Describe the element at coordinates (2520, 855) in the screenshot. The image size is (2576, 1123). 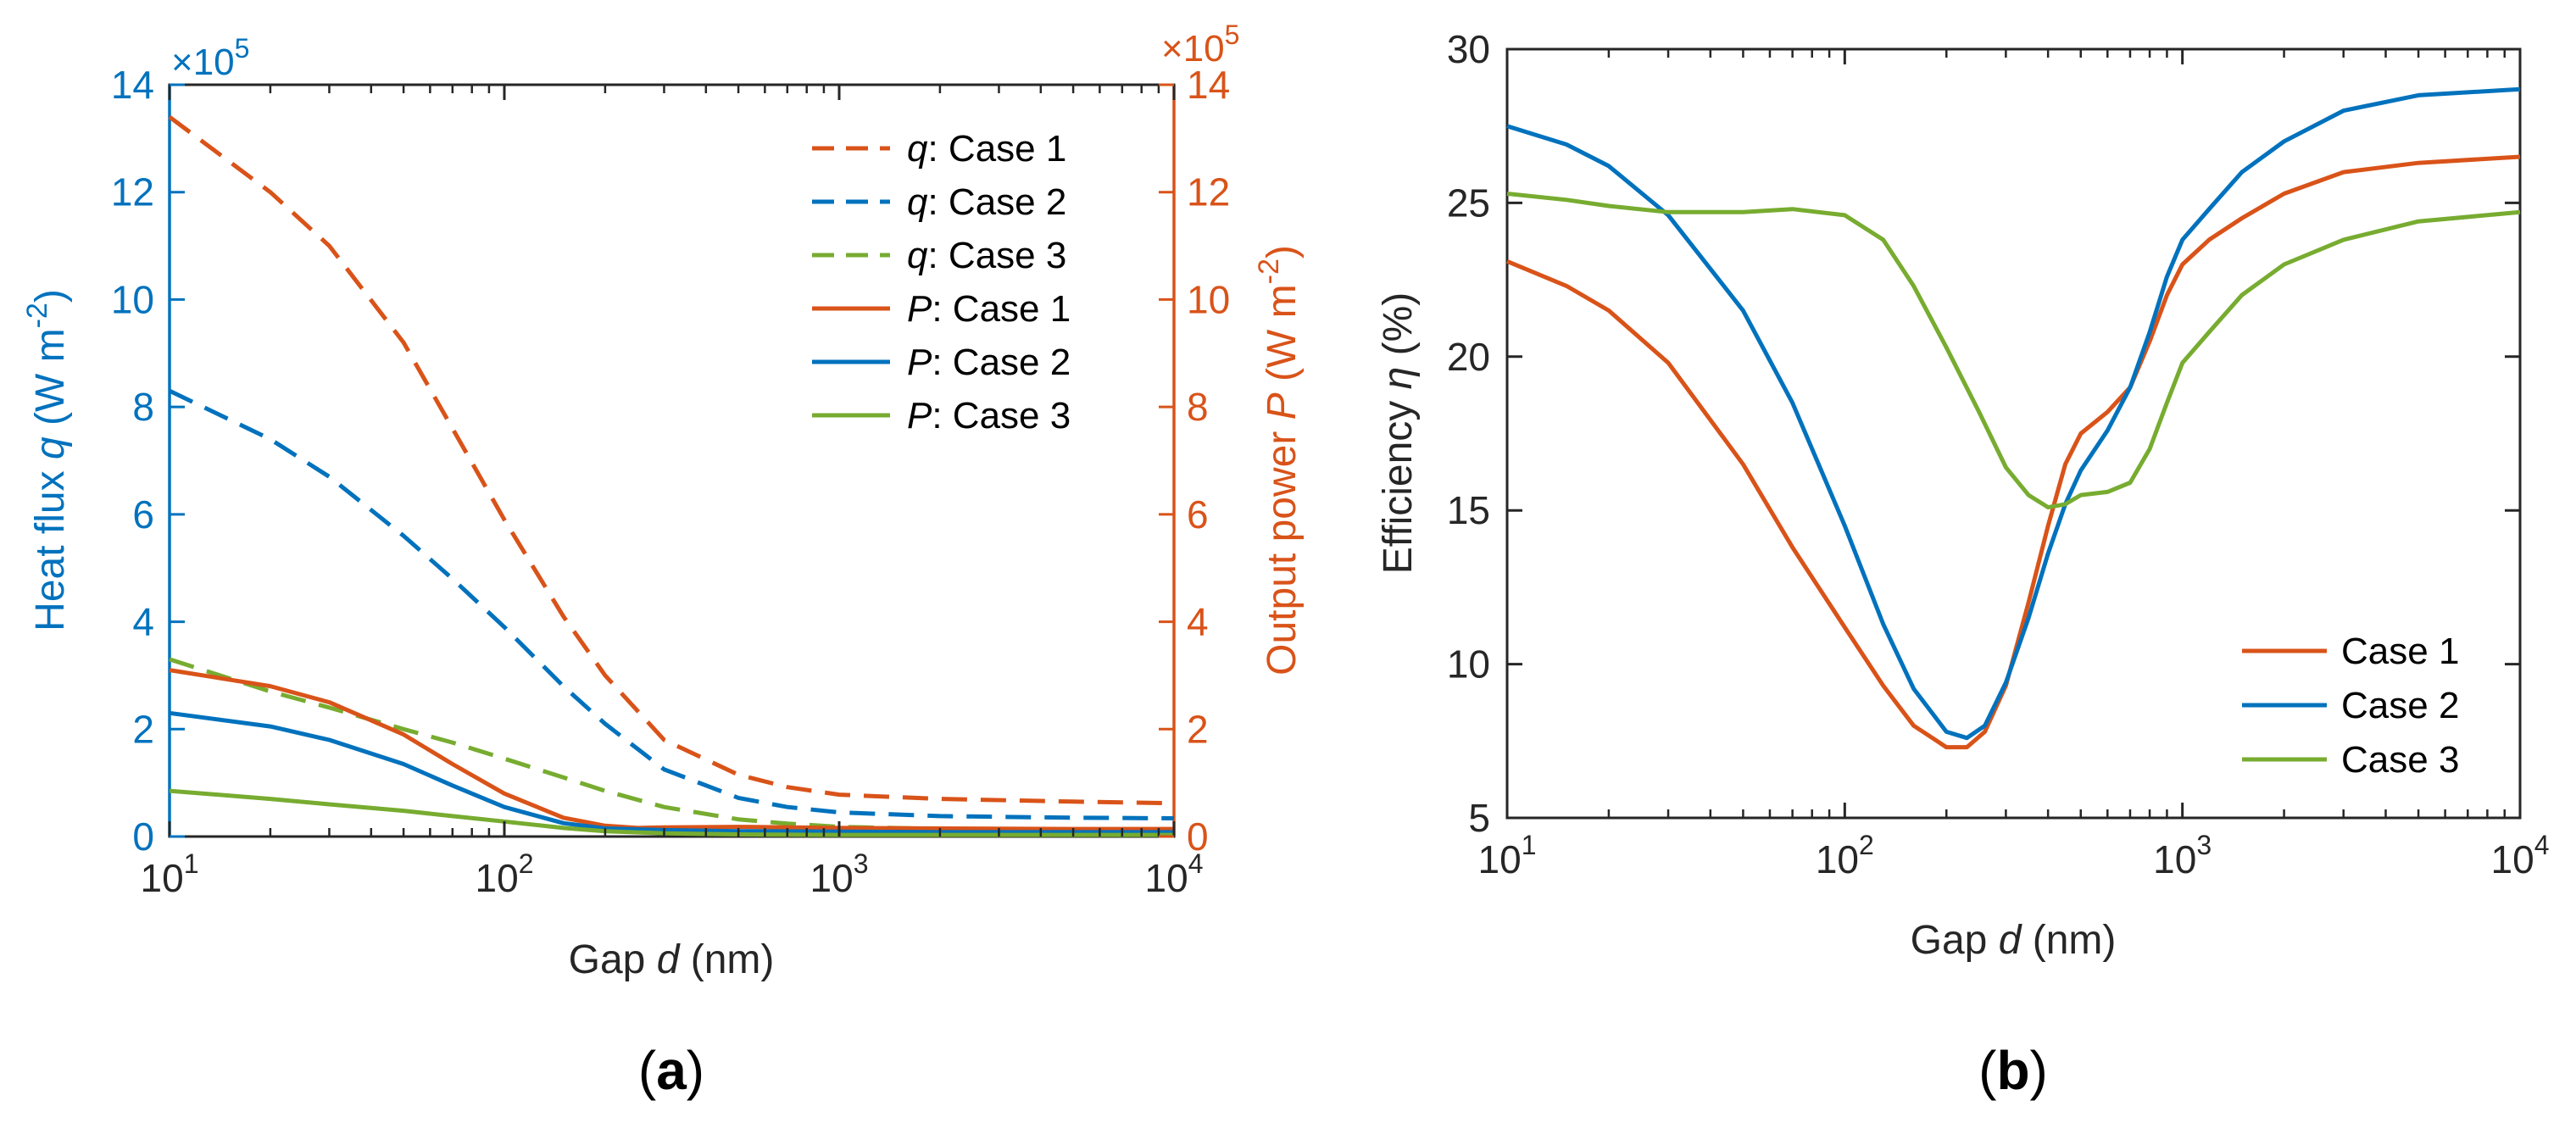
I see `panel-b-xtick-label: 10⁴` at that location.